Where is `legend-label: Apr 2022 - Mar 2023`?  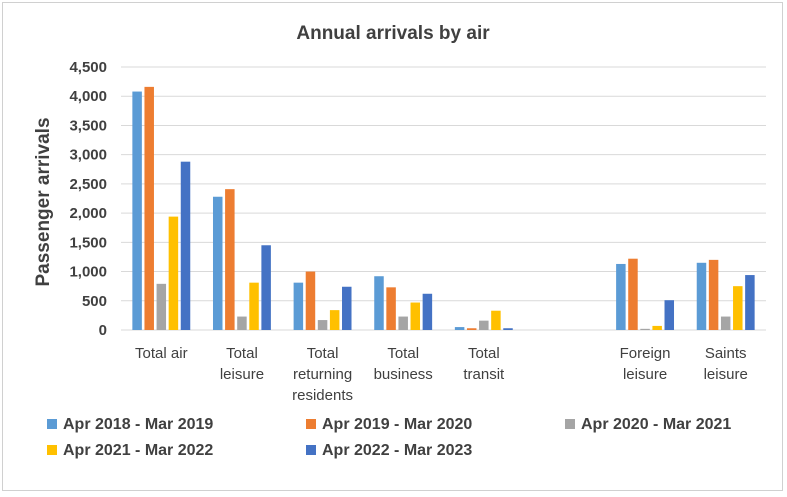
legend-label: Apr 2022 - Mar 2023 is located at coordinates (397, 450).